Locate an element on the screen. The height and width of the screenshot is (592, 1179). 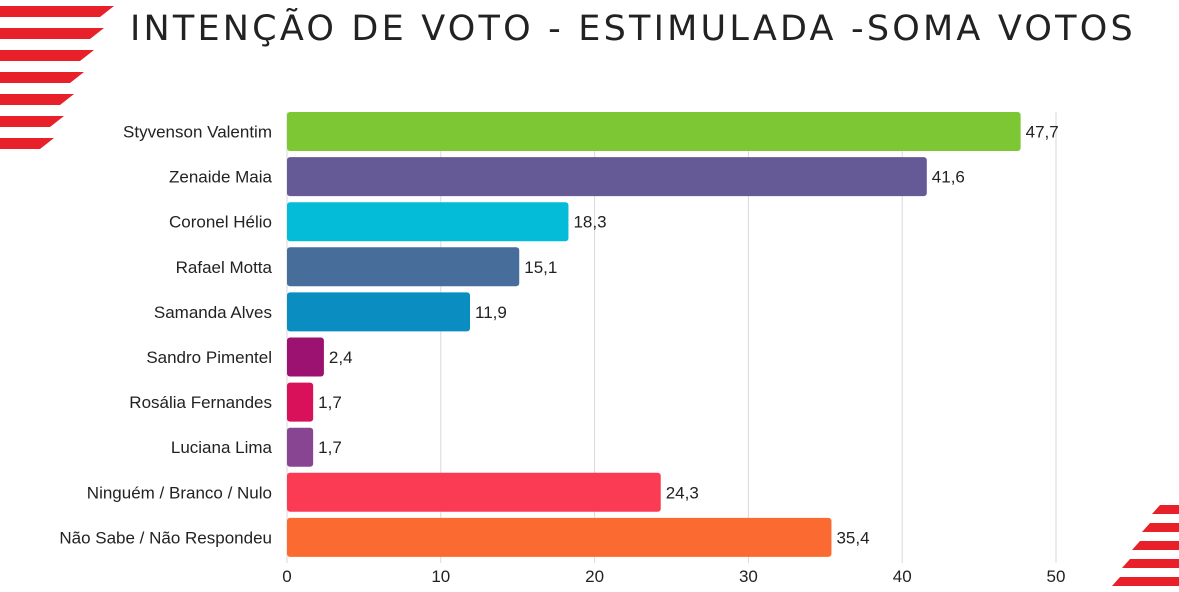
value-label: 47,7 is located at coordinates (1042, 132).